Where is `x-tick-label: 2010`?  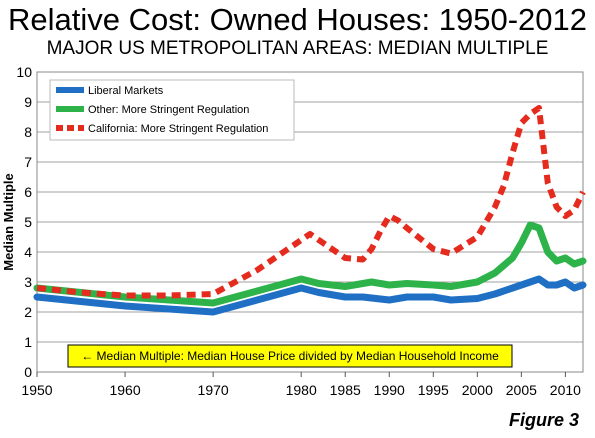
x-tick-label: 2010 is located at coordinates (565, 390).